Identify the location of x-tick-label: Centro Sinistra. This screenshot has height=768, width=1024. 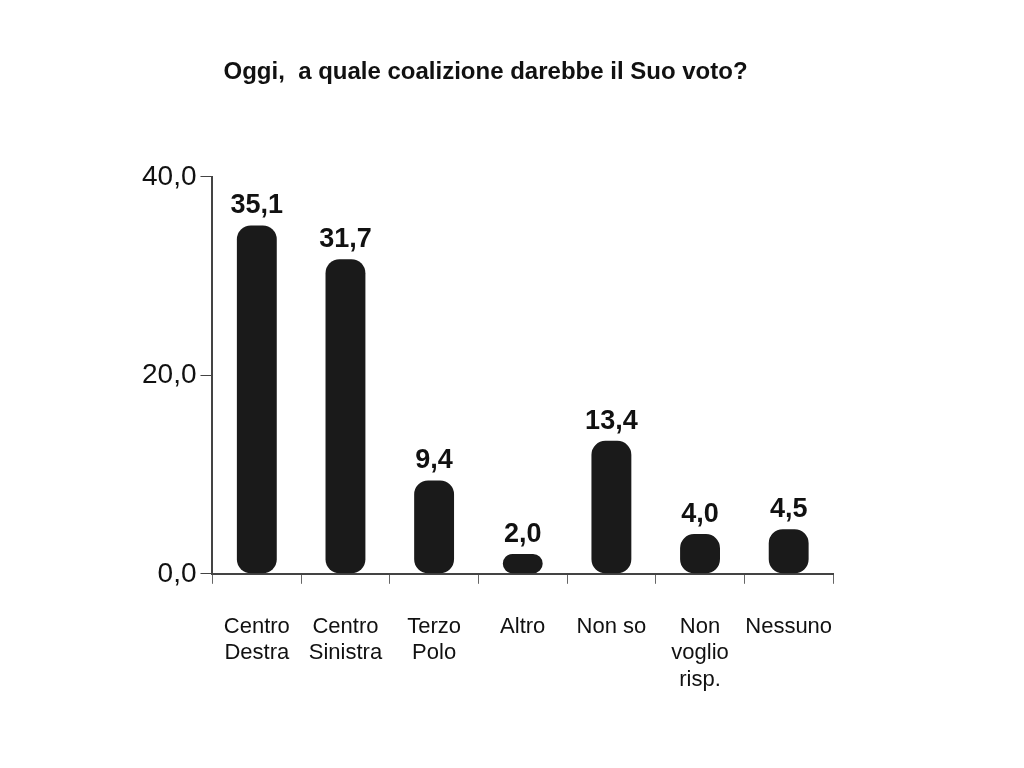
(345, 639).